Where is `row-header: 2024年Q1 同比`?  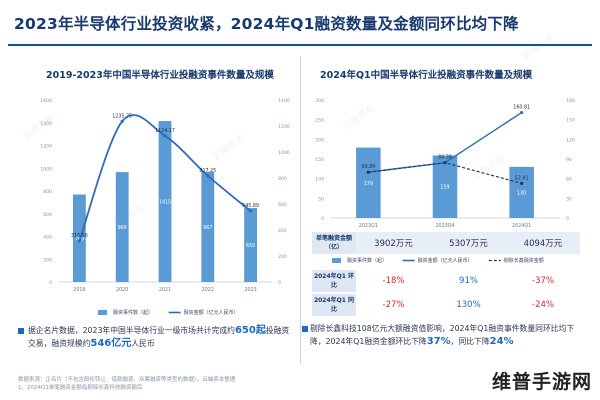 row-header: 2024年Q1 同比 is located at coordinates (334, 305).